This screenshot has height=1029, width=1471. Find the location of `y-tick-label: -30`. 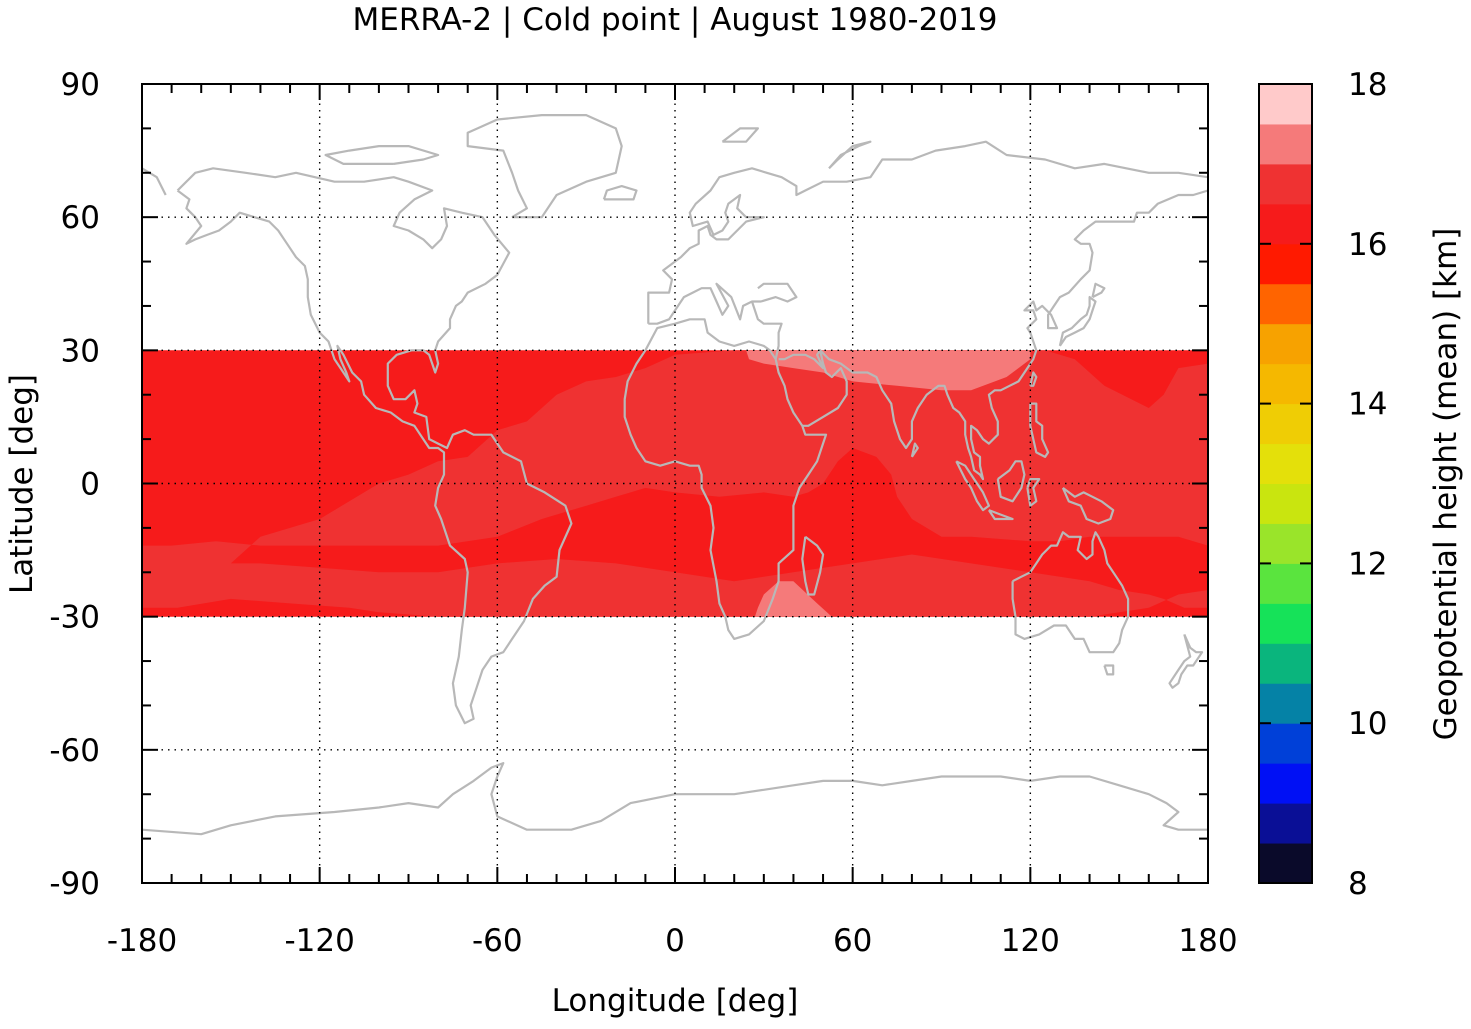

y-tick-label: -30 is located at coordinates (74, 618).